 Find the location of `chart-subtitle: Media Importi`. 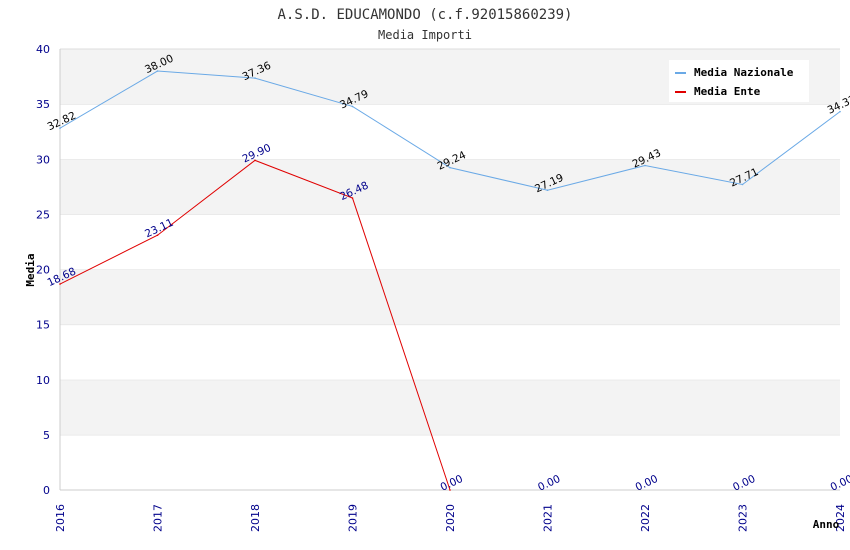

chart-subtitle: Media Importi is located at coordinates (425, 35).